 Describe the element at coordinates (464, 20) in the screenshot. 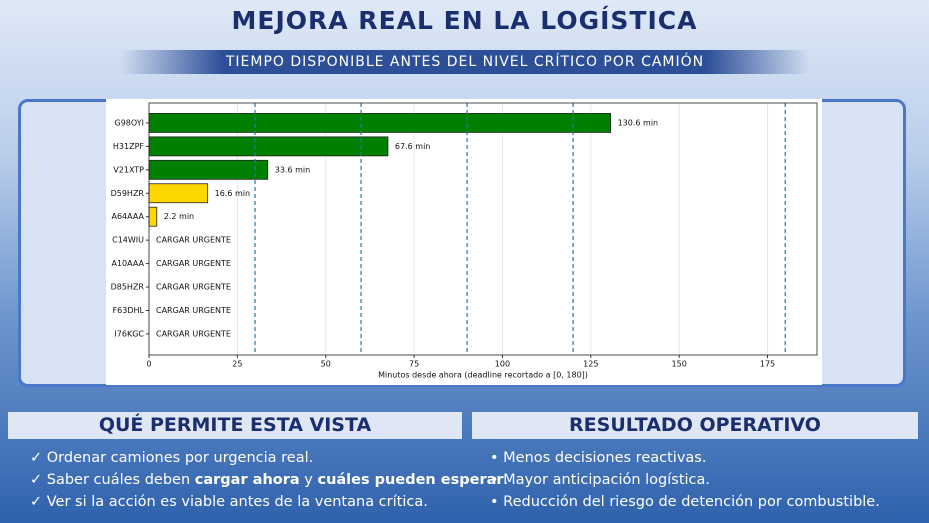

I see `slide-title: MEJORA REAL EN LA LOGÍSTICA` at that location.